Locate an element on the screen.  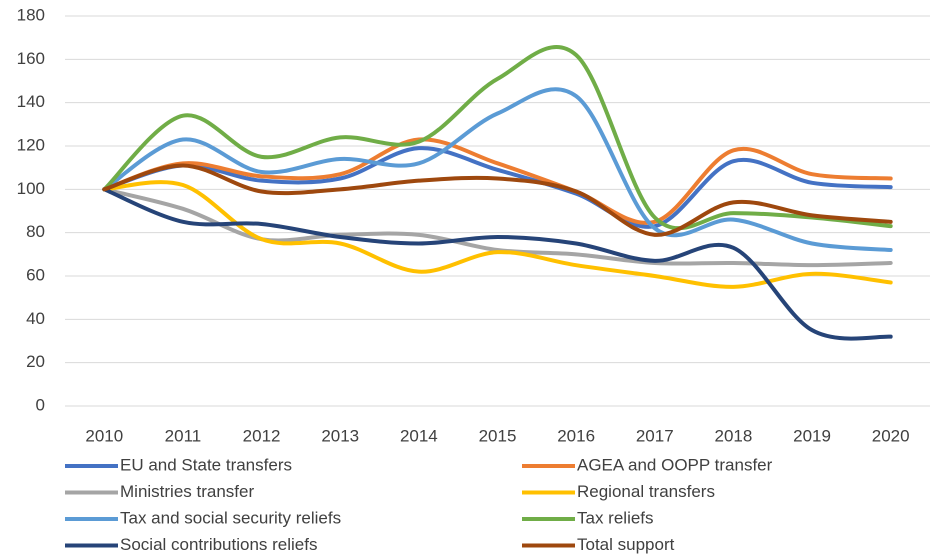
x-tick-label: 2011 is located at coordinates (183, 435).